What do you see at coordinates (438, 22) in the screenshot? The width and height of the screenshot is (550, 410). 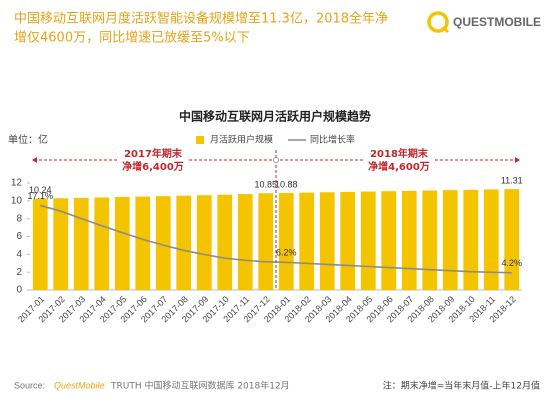 I see `logo-icon` at bounding box center [438, 22].